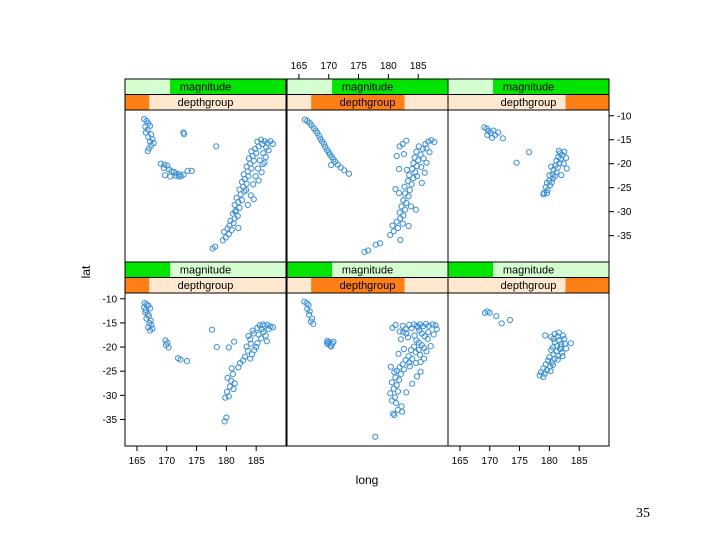 This screenshot has width=720, height=545. I want to click on x-tick-label: 180, so click(549, 461).